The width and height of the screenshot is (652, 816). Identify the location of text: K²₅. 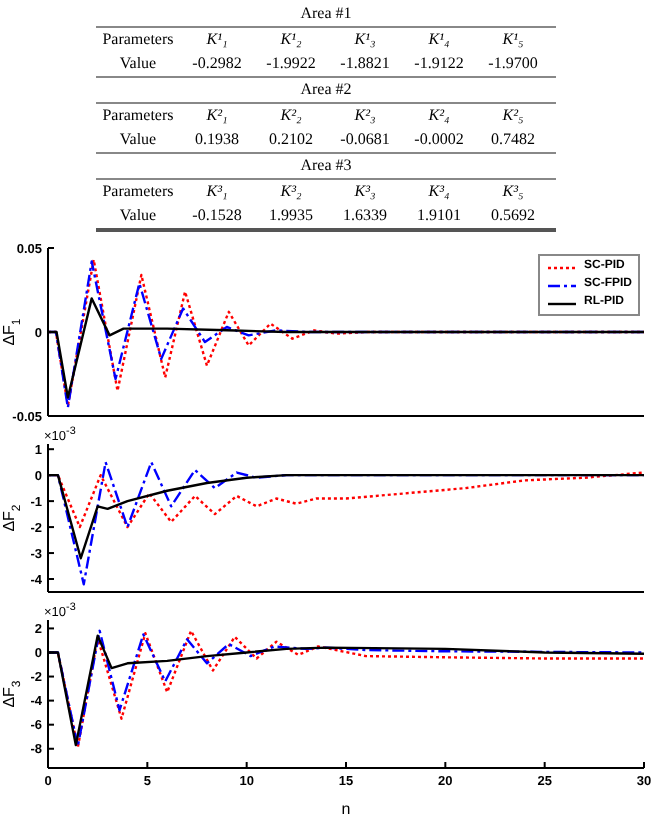
(513, 115).